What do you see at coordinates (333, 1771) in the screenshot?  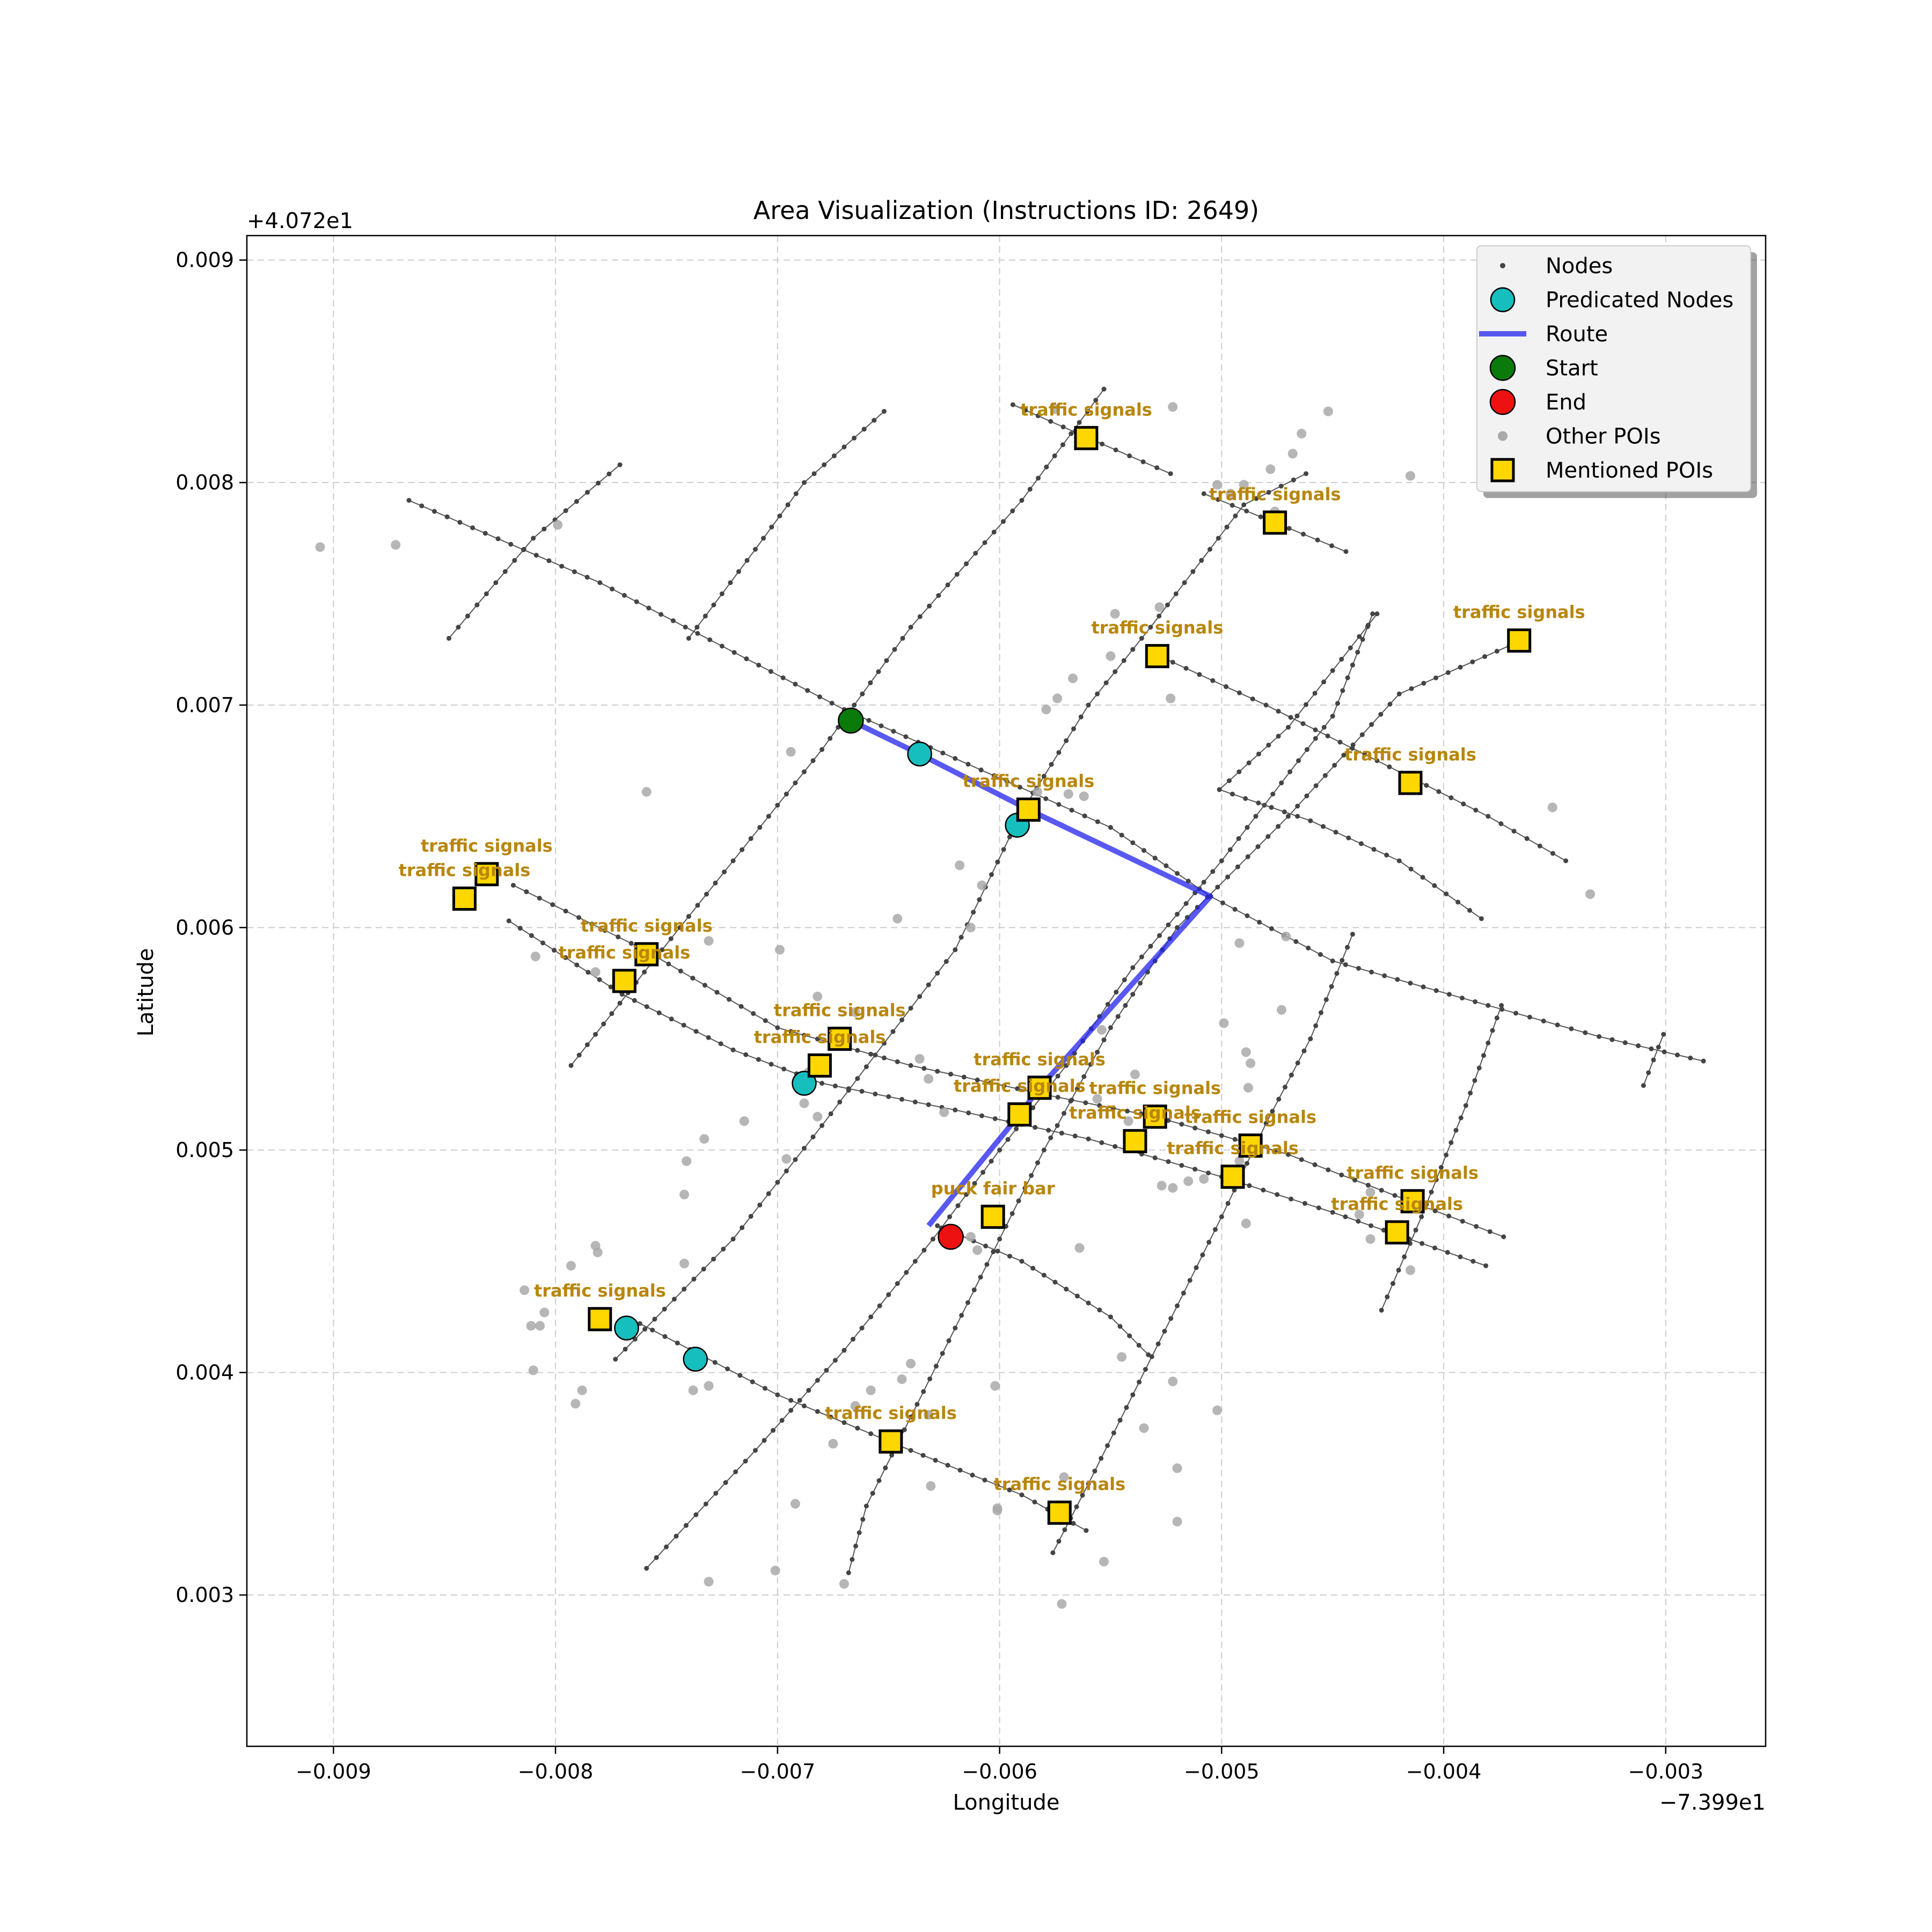 I see `x-tick-label: −0.009` at bounding box center [333, 1771].